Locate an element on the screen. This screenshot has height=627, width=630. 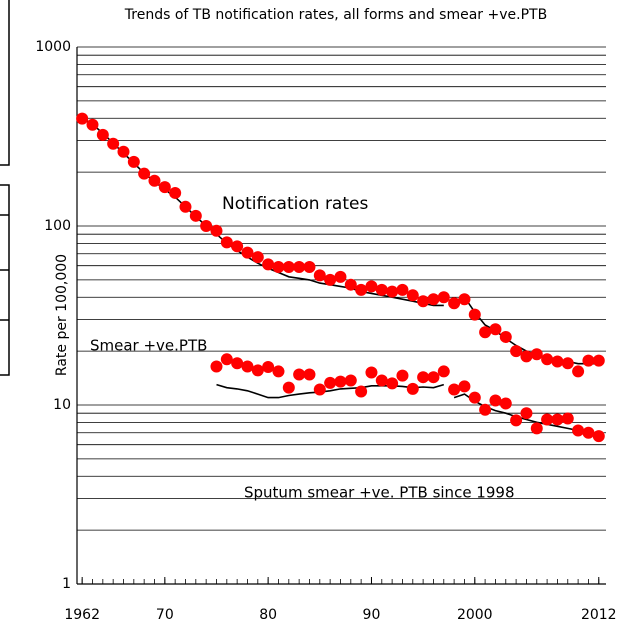
x-tick-label: 2012 is located at coordinates (599, 615).